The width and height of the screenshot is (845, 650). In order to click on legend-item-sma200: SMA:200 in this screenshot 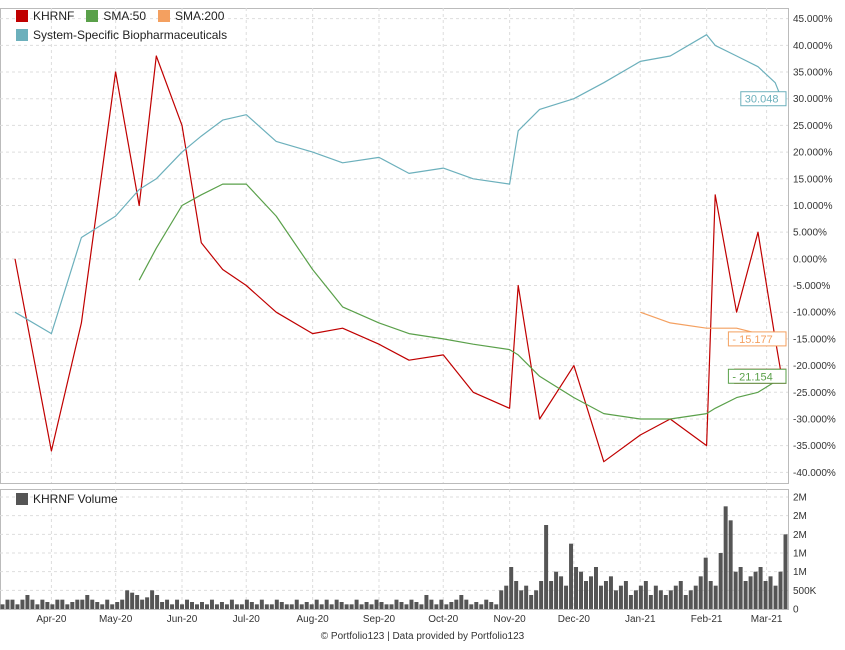, I will do `click(191, 16)`.